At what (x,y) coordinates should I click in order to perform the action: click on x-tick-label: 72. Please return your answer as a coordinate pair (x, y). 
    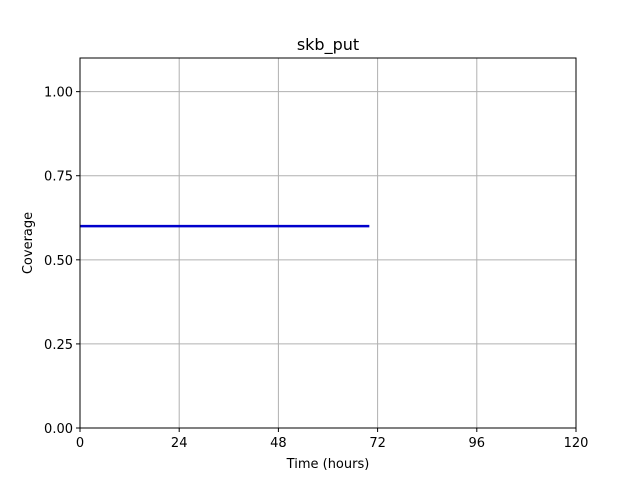
    Looking at the image, I should click on (377, 443).